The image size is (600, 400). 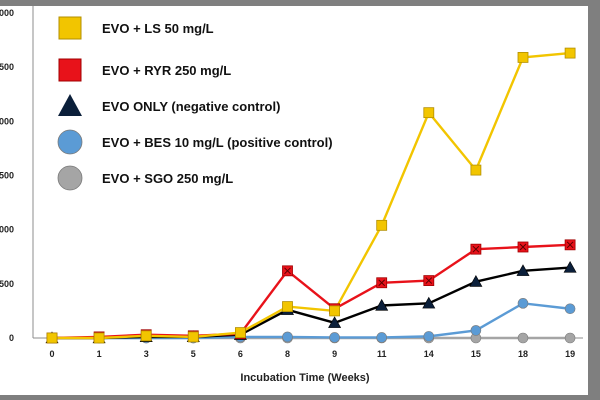 I want to click on y-tick-label: 3000, so click(x=7, y=13).